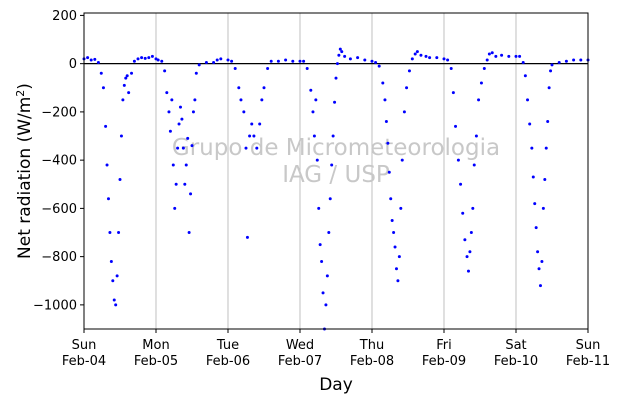 The height and width of the screenshot is (403, 622). Describe the element at coordinates (372, 361) in the screenshot. I see `x-tick-date: Feb-08` at that location.